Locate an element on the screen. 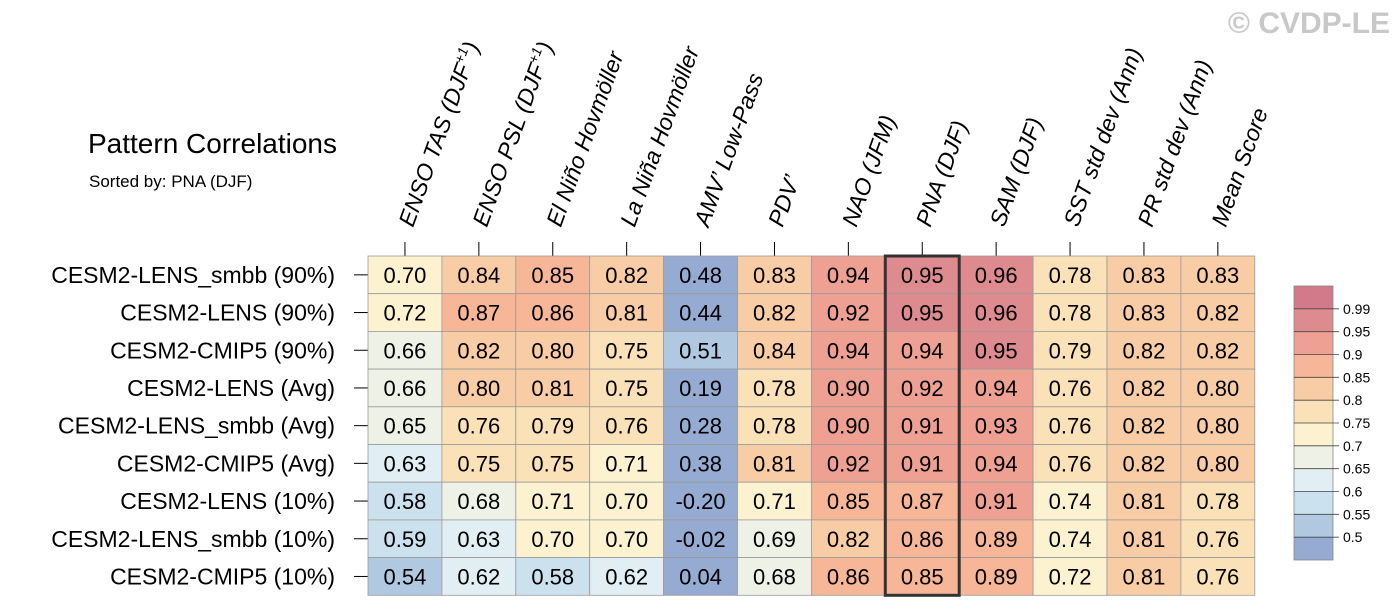 The image size is (1399, 614). column-label-main: PNA (DJF) is located at coordinates (942, 173).